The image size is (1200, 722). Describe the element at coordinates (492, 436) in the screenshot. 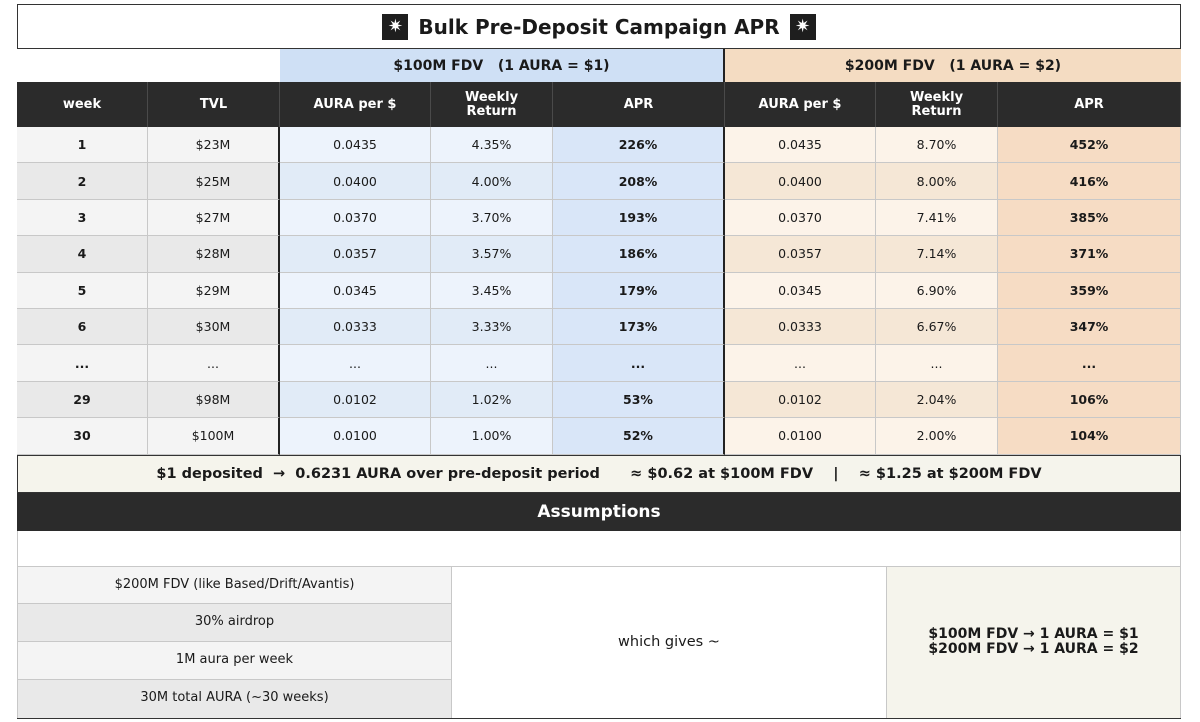

I see `cell-a-weekly-return: 1.00%` at that location.